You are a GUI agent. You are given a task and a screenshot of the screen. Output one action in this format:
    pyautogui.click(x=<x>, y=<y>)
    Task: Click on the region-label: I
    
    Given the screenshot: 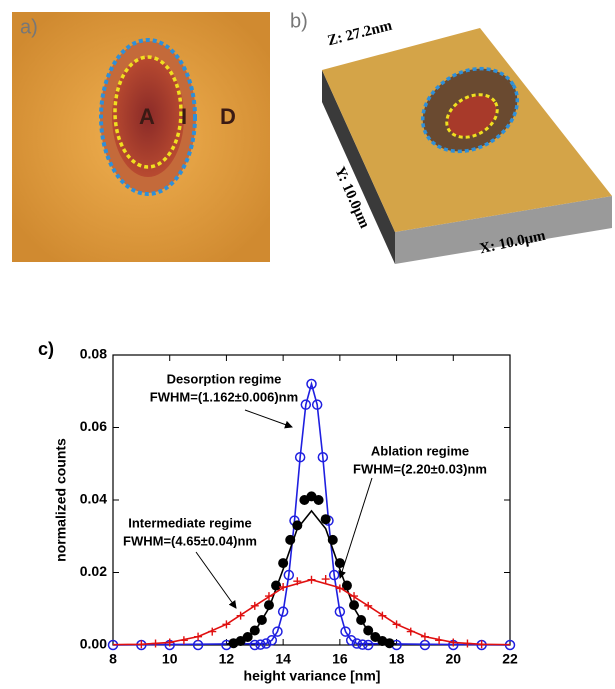 What is the action you would take?
    pyautogui.click(x=184, y=116)
    